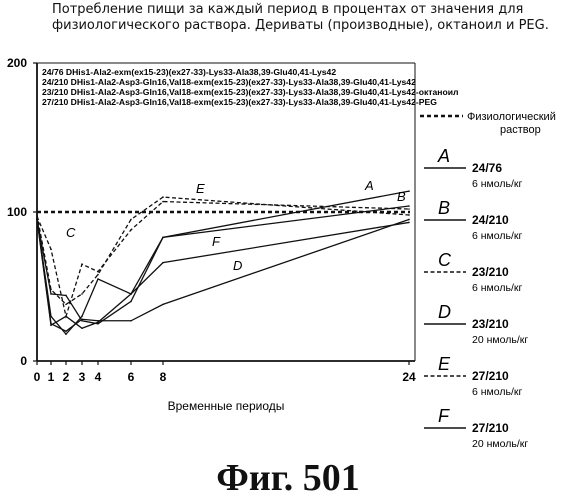 This screenshot has height=500, width=576. Describe the element at coordinates (98, 377) in the screenshot. I see `x-tick-label: 4` at that location.